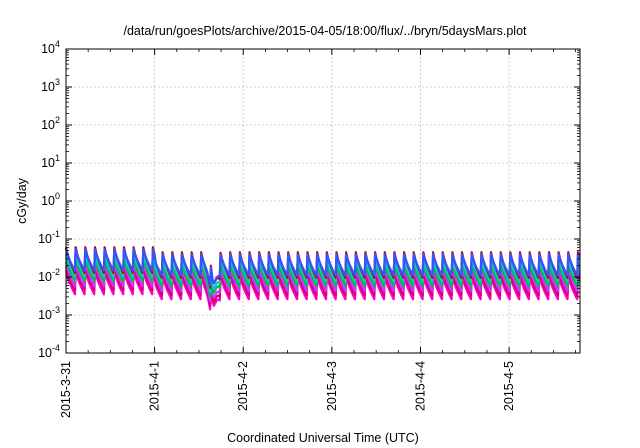 The height and width of the screenshot is (448, 640). What do you see at coordinates (50, 123) in the screenshot?
I see `y-tick-label: 10²` at bounding box center [50, 123].